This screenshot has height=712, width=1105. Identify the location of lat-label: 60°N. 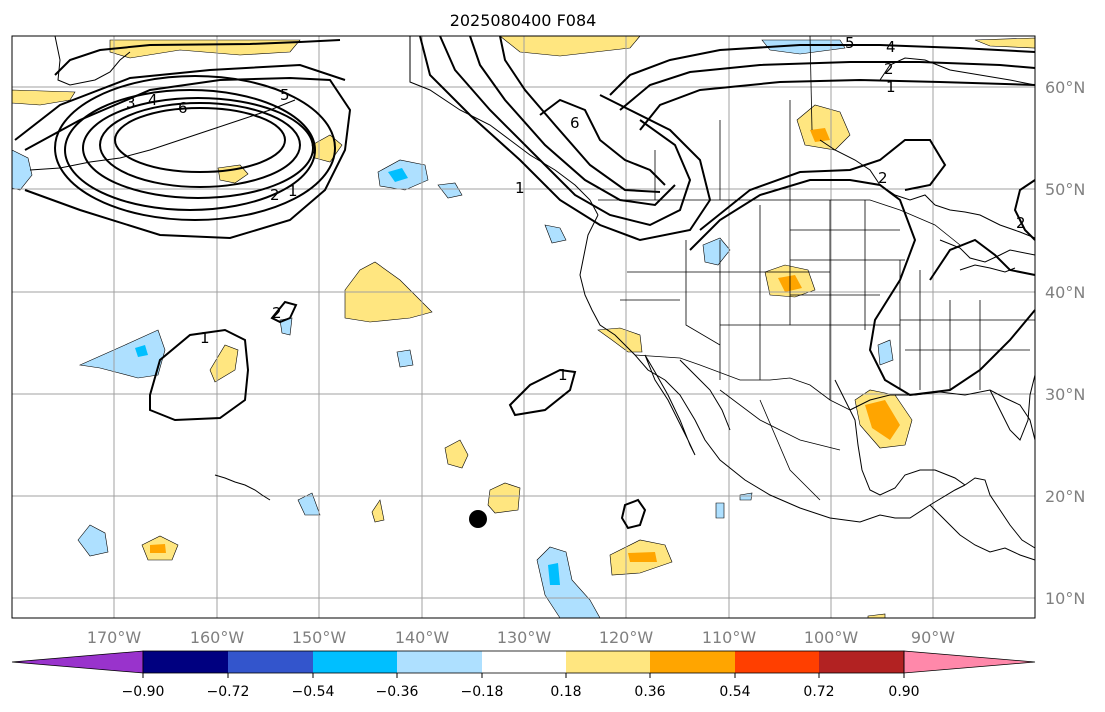
(1065, 87).